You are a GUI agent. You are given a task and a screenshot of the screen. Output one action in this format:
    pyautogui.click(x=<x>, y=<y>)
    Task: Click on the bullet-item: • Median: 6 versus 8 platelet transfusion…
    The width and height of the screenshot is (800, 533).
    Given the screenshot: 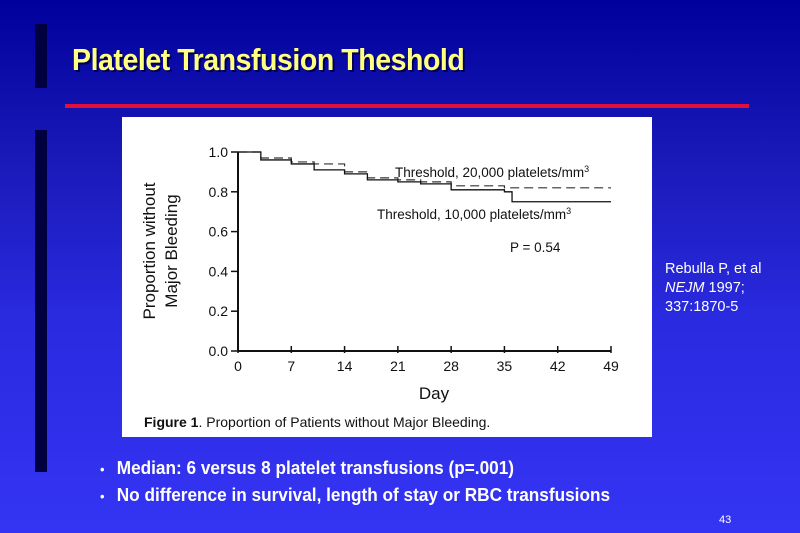 What is the action you would take?
    pyautogui.click(x=355, y=468)
    